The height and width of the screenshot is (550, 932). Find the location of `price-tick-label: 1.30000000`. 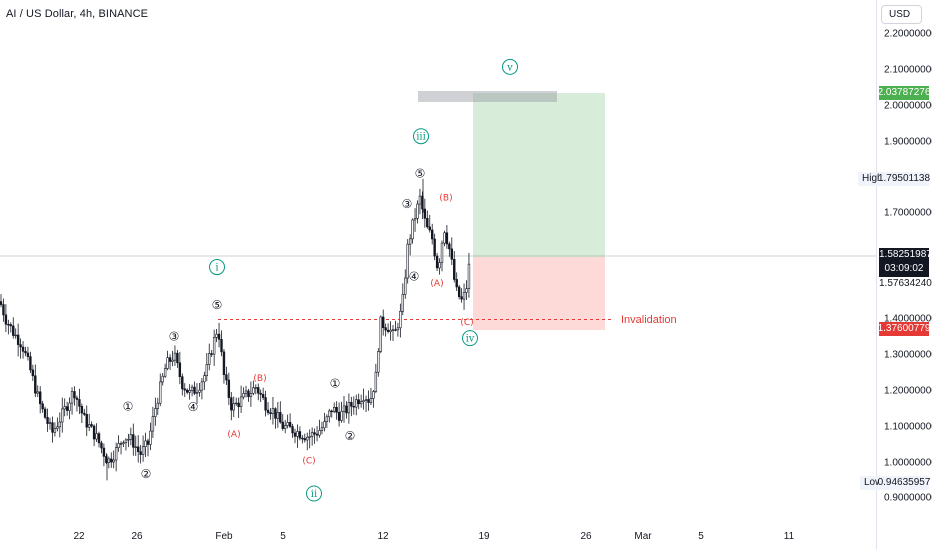

price-tick-label: 1.30000000 is located at coordinates (908, 355).